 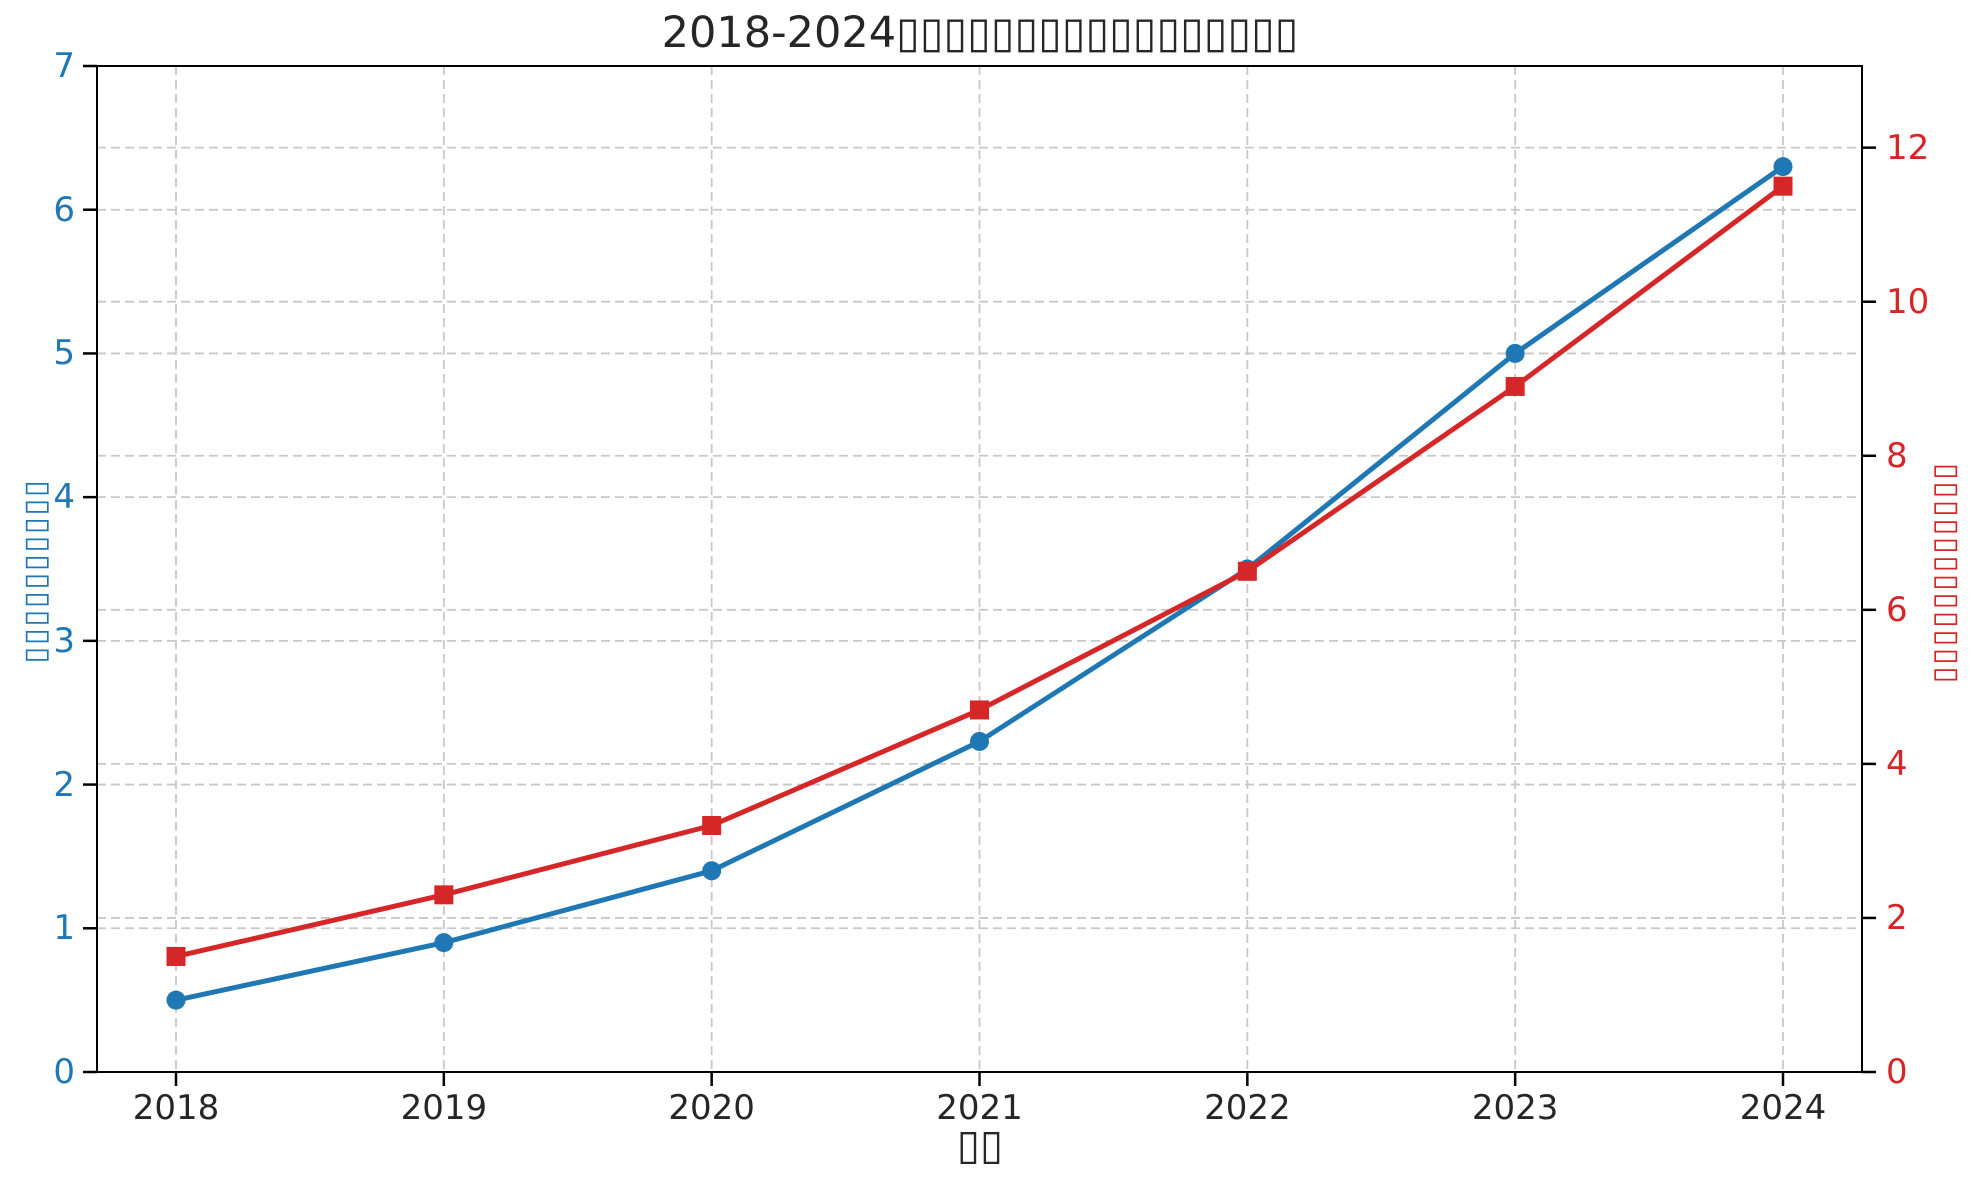 I want to click on left-tick-label: 7, so click(x=64, y=66).